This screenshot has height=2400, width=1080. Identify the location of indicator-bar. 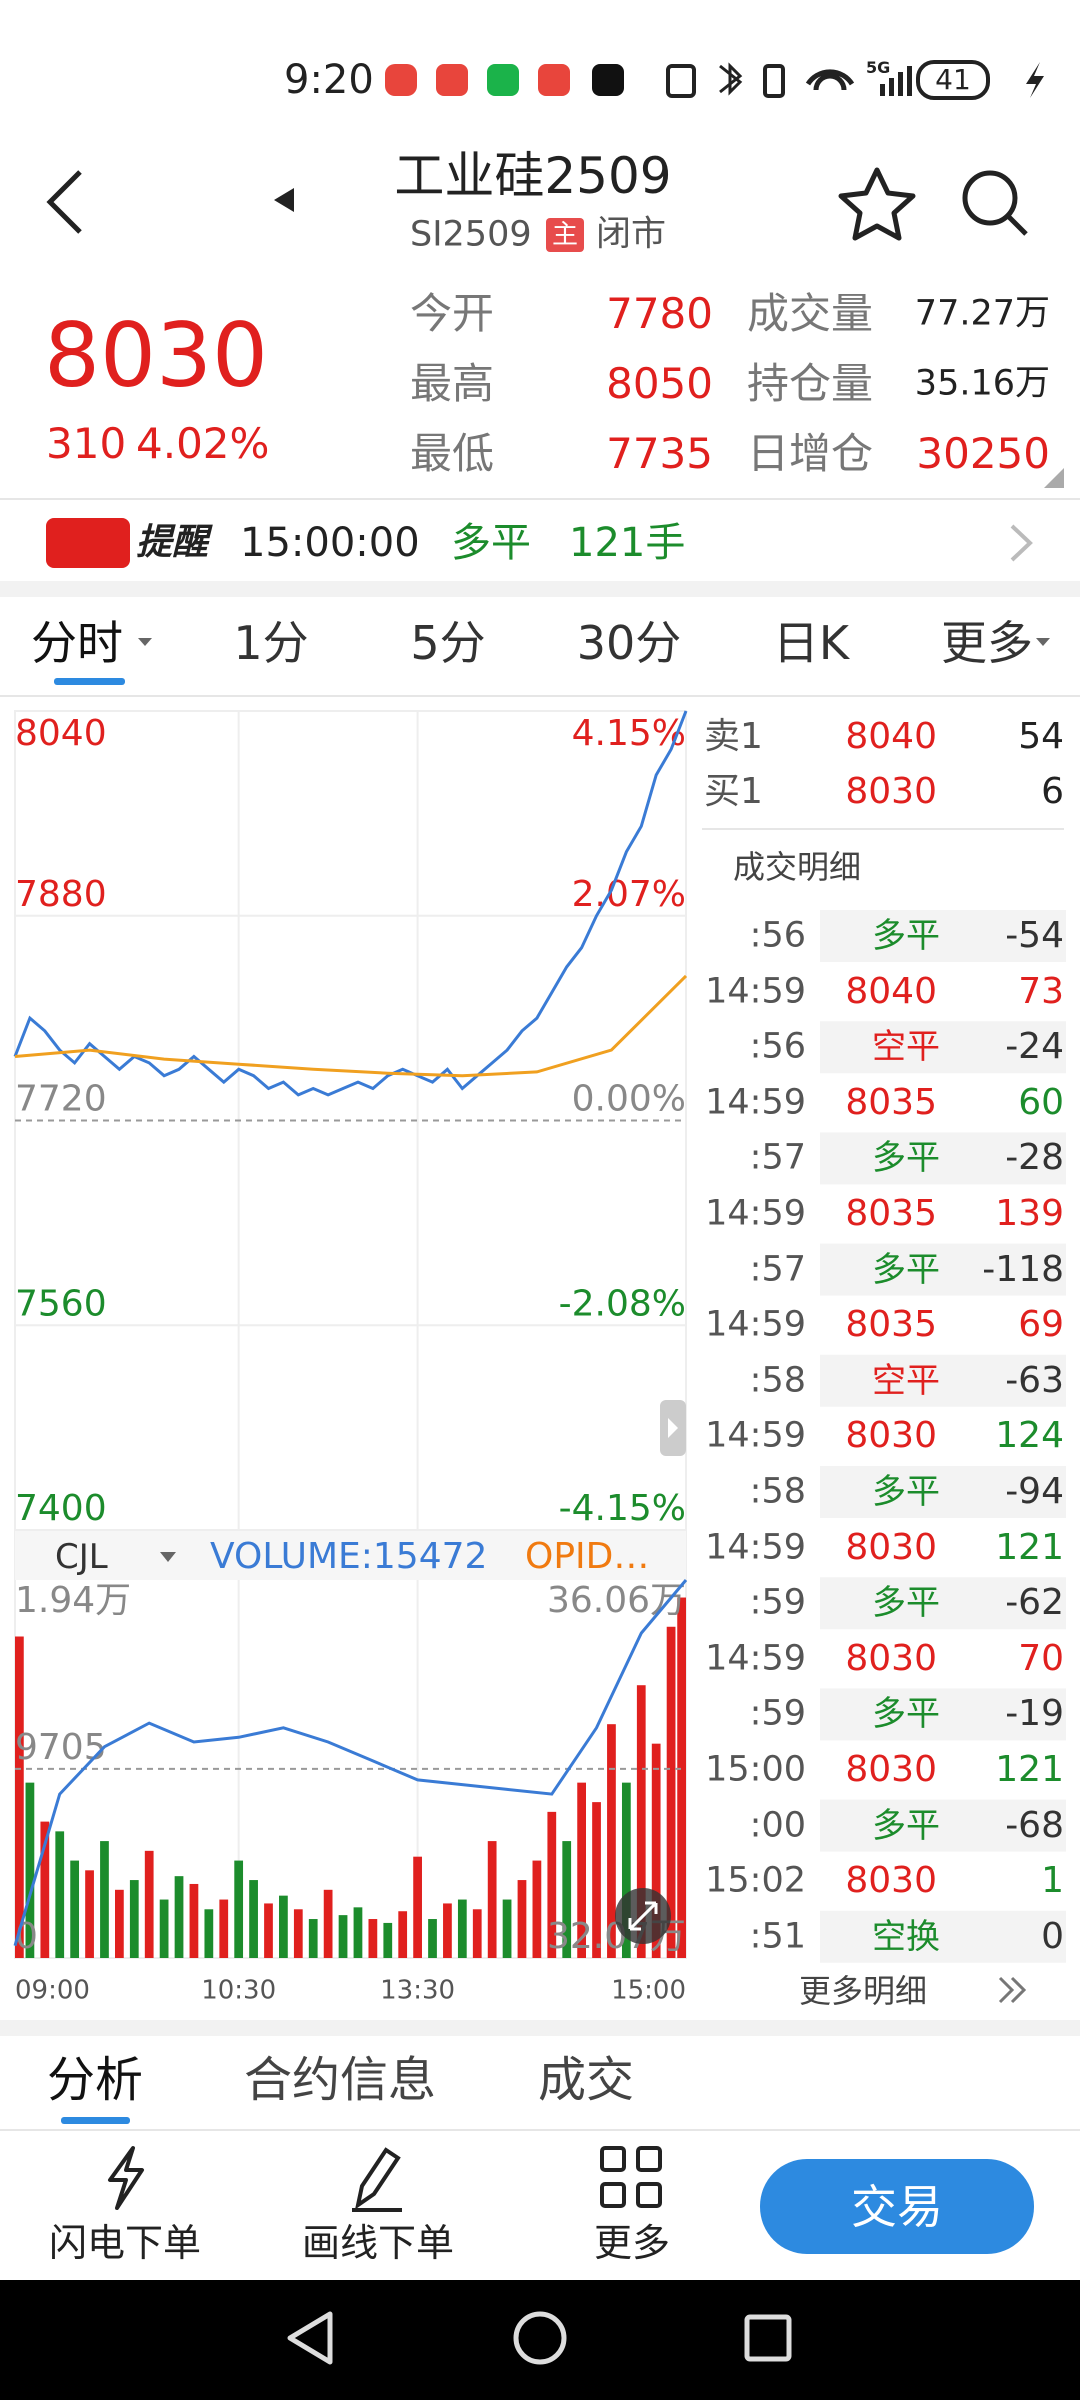
(350, 1555).